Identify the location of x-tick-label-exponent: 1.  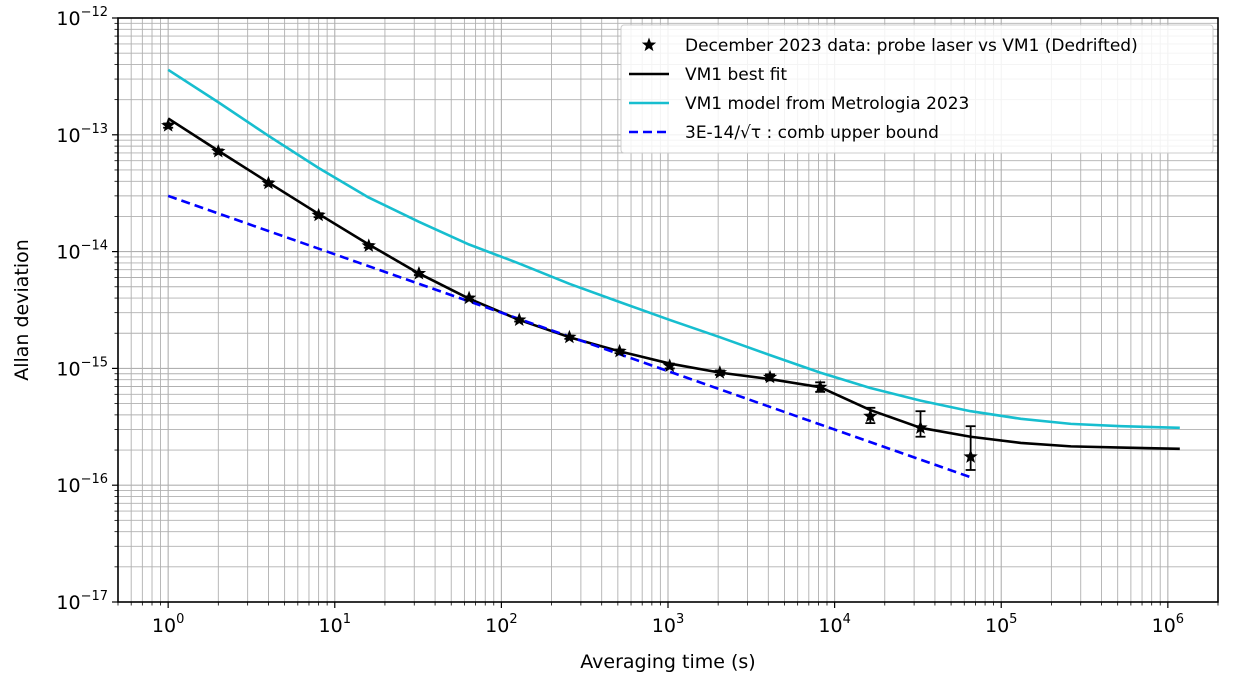
(347, 619).